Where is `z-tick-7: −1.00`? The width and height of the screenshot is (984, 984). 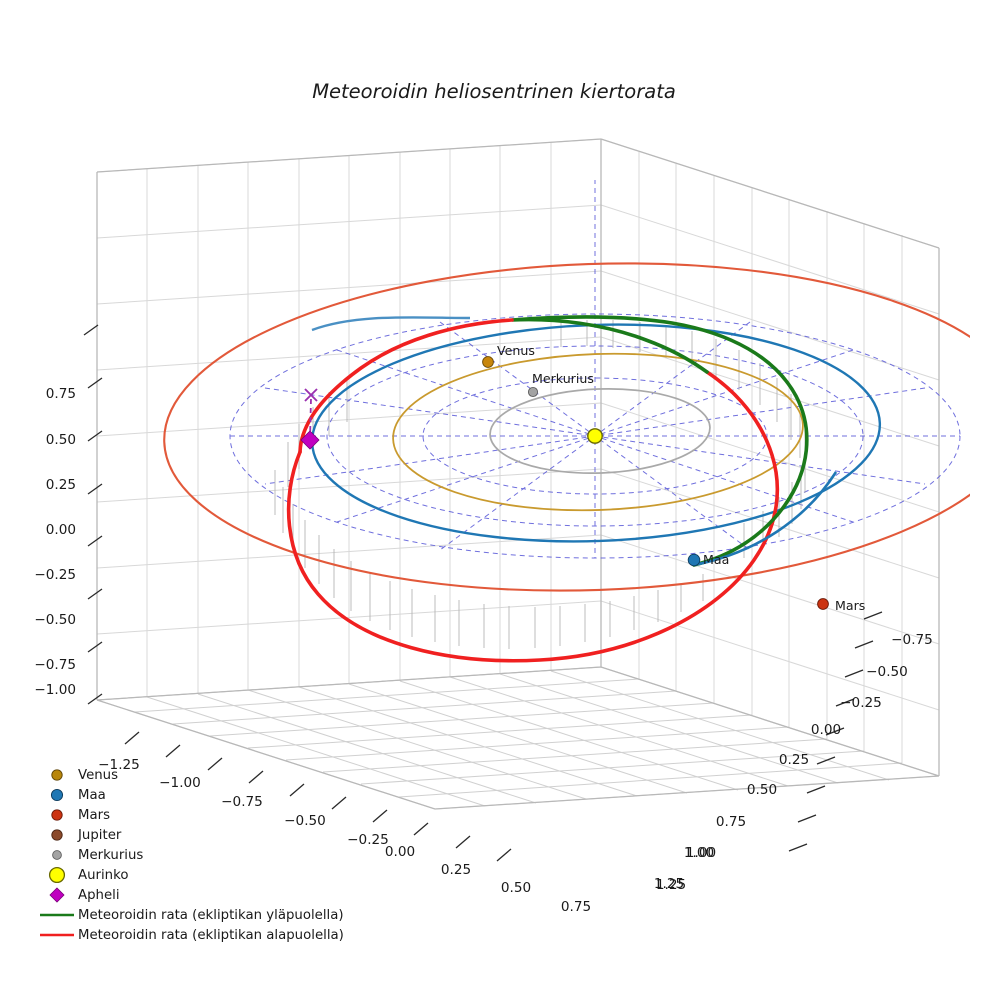 z-tick-7: −1.00 is located at coordinates (55, 690).